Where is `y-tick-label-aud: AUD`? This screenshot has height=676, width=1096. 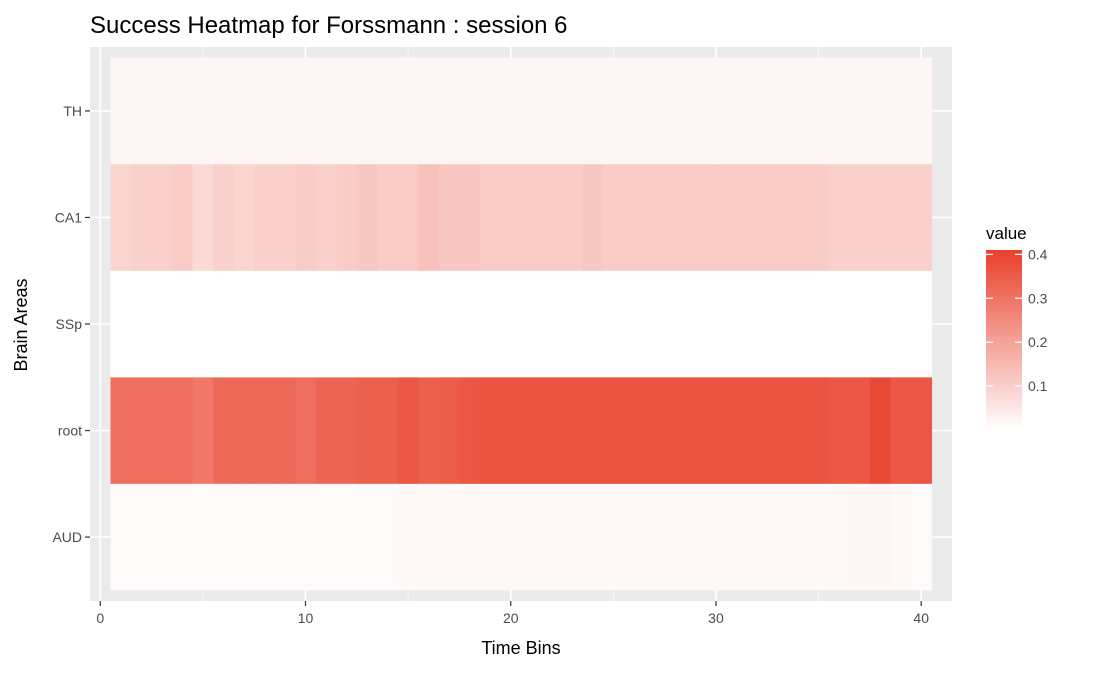
y-tick-label-aud: AUD is located at coordinates (67, 537).